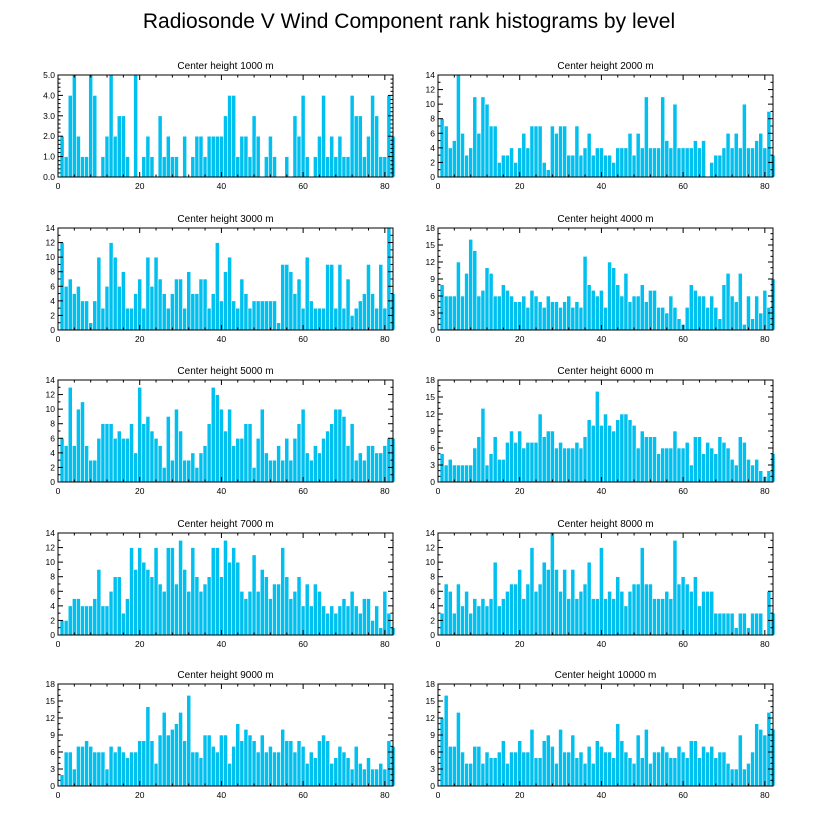 The width and height of the screenshot is (818, 824). Describe the element at coordinates (432, 577) in the screenshot. I see `y-tick-label: 8` at that location.